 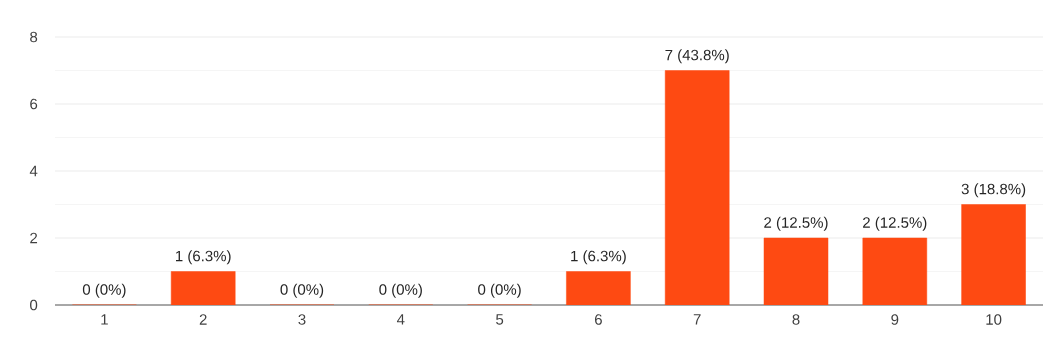 I want to click on x-tick-label: 7, so click(x=697, y=319).